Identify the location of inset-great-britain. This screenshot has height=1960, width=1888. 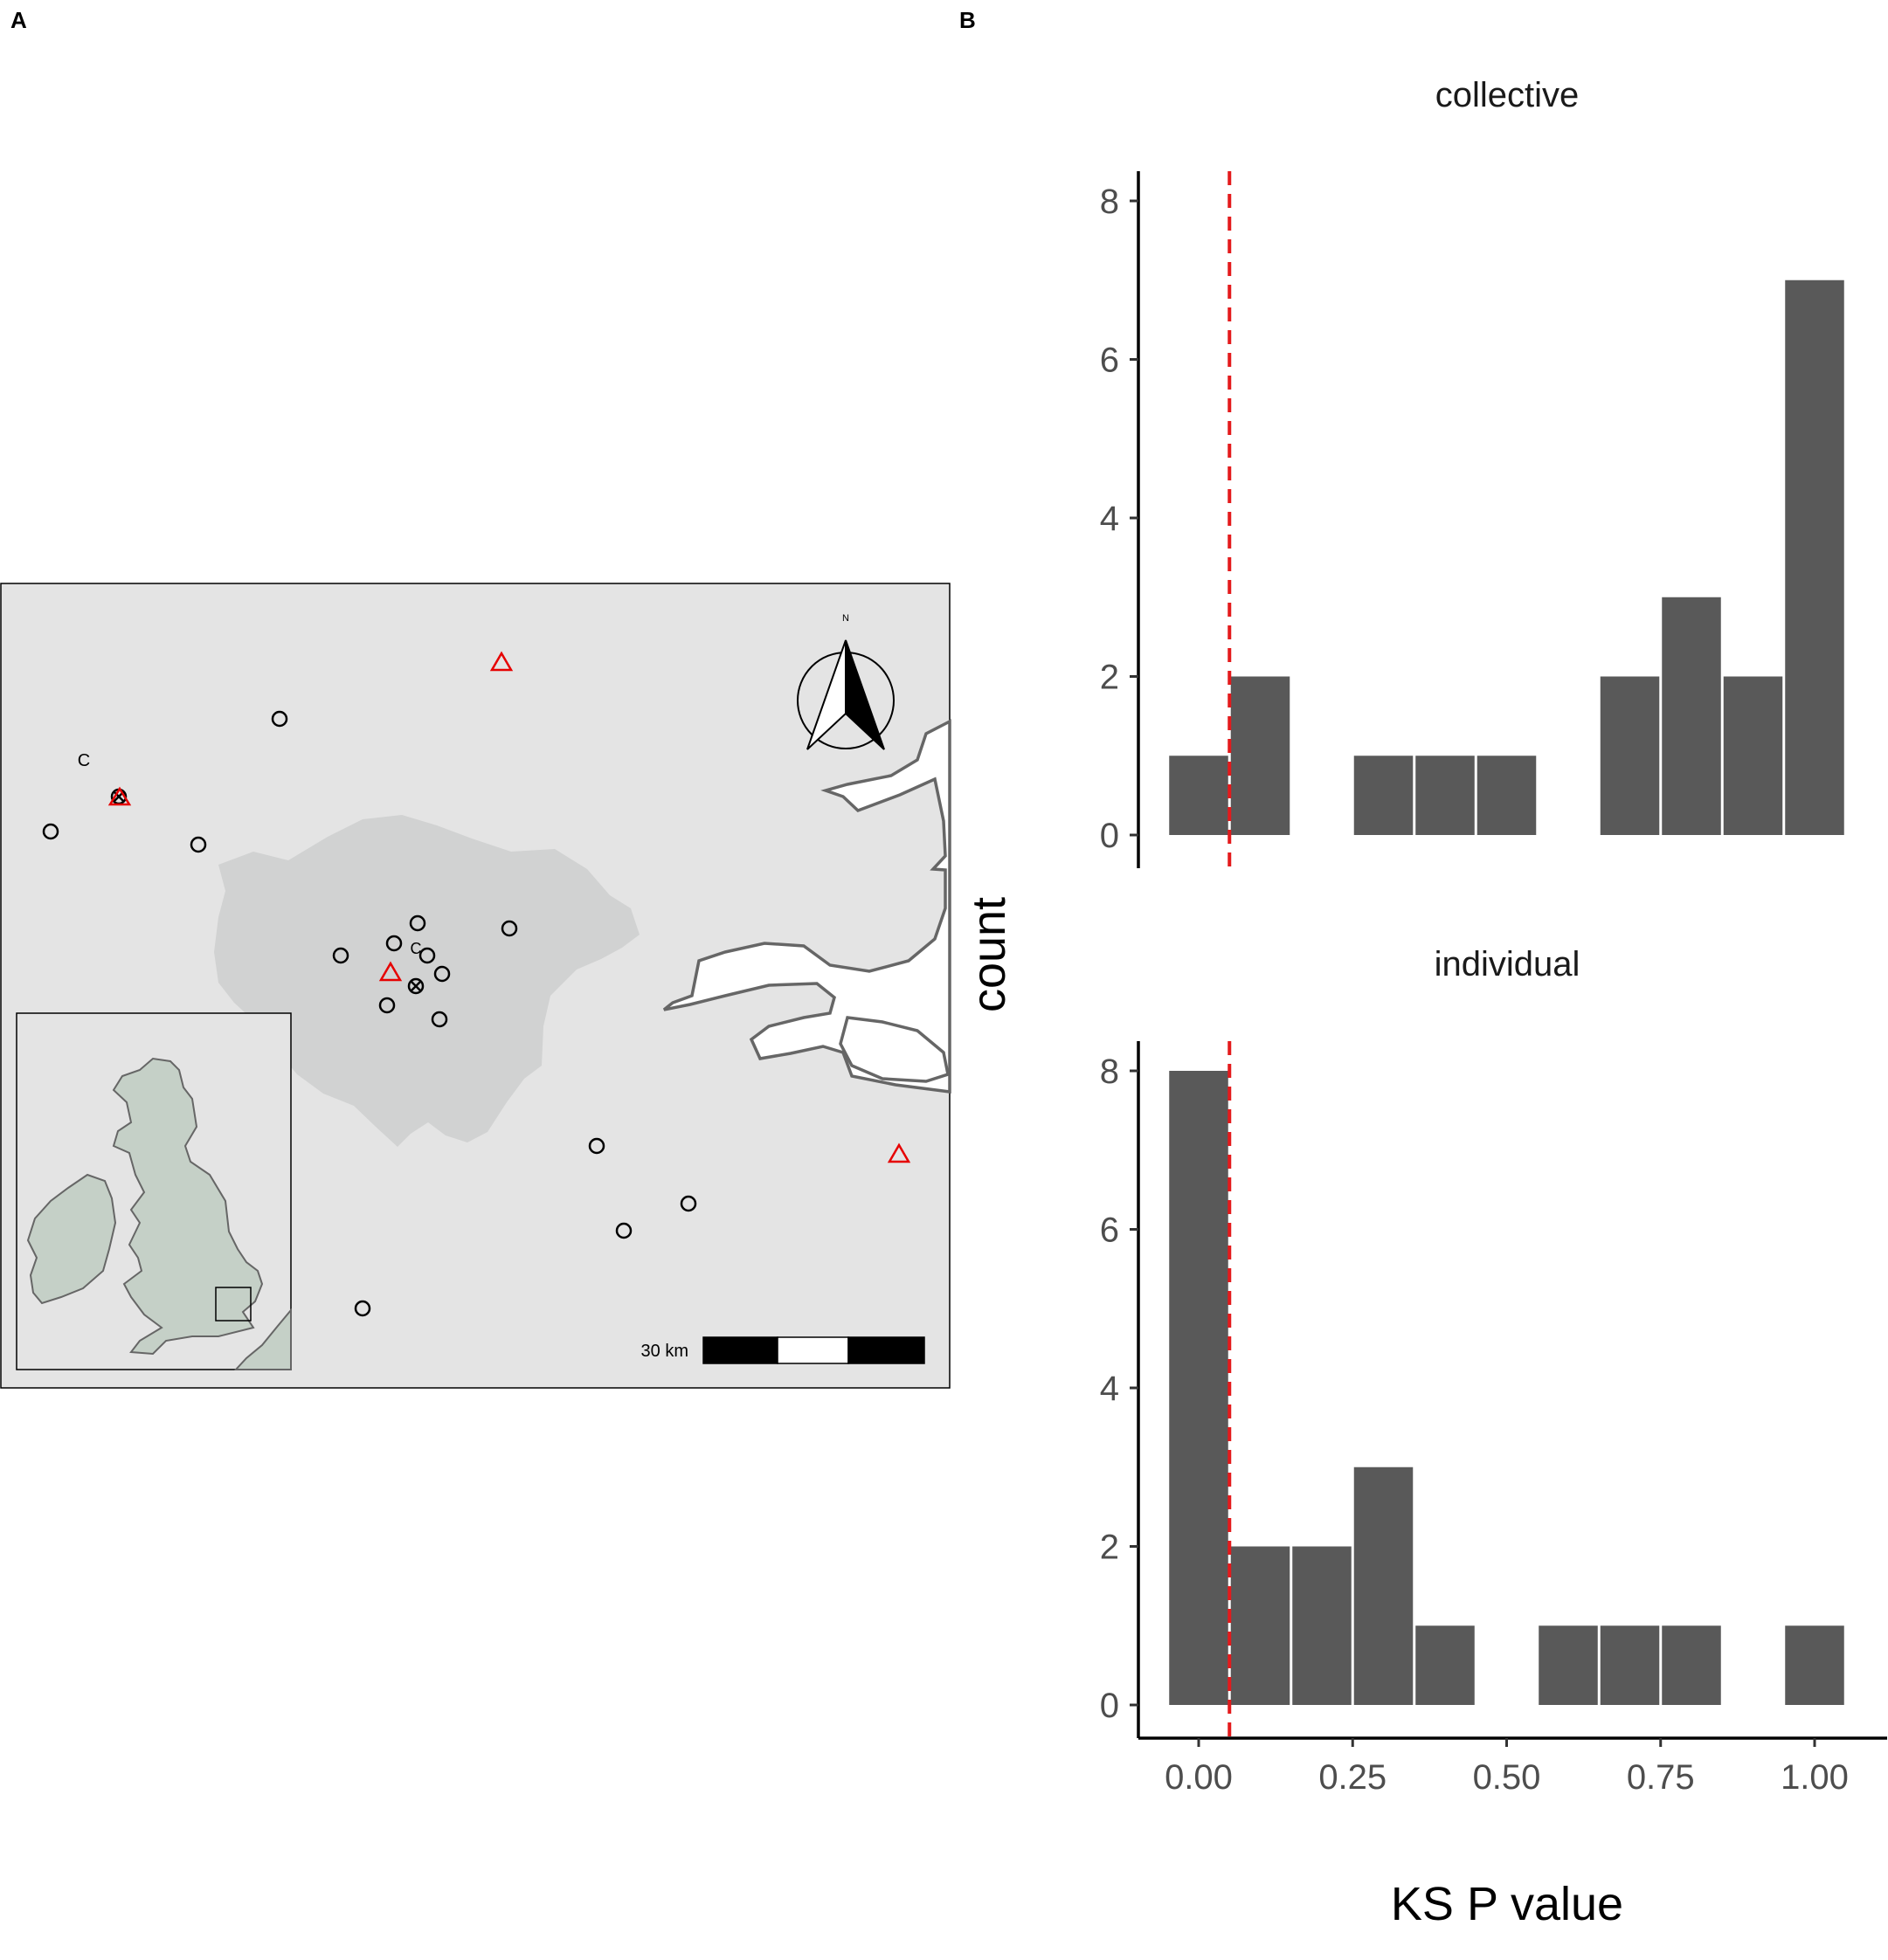
(188, 1206).